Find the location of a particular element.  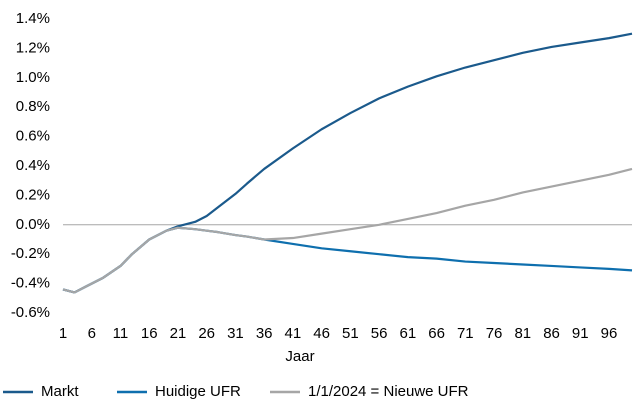

x-tick-label: 31 is located at coordinates (235, 333).